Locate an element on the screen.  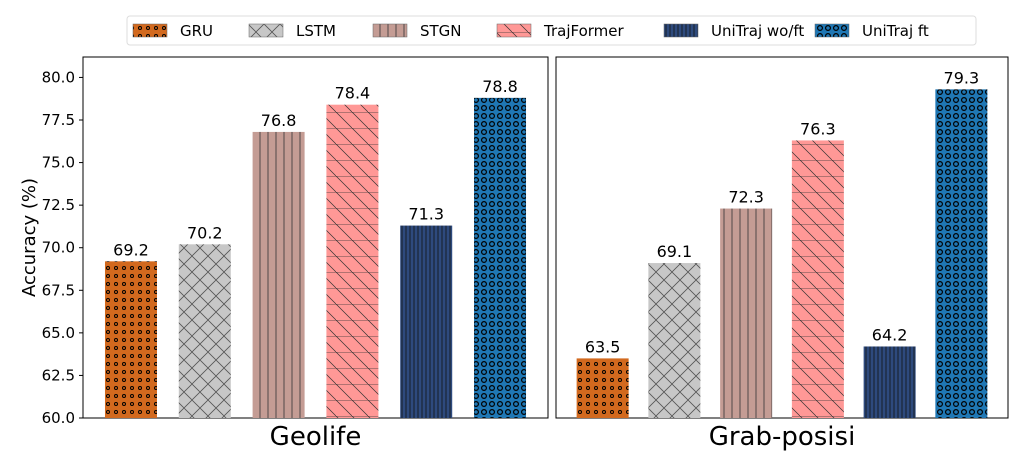
bar-value-label: 64.2 is located at coordinates (890, 334).